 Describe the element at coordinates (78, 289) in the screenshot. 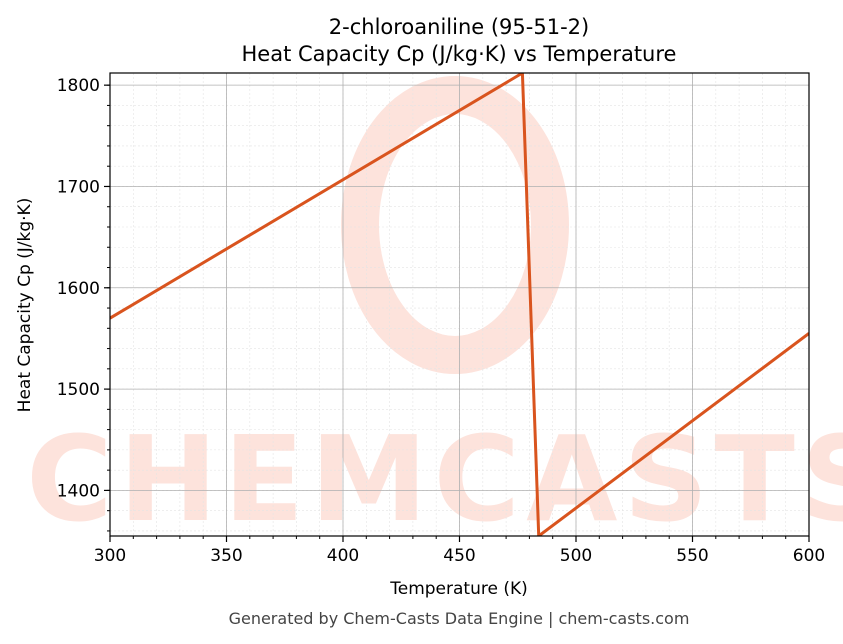

I see `y-tick-label: 1600` at that location.